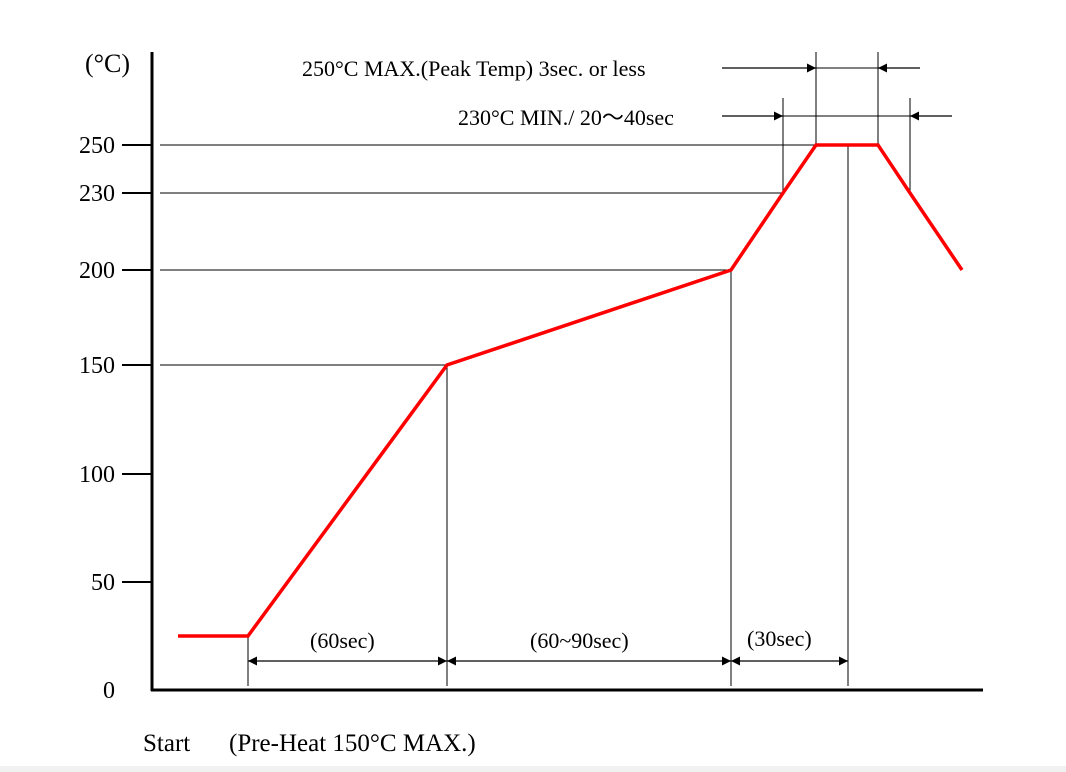 This screenshot has width=1066, height=772. What do you see at coordinates (115, 418) in the screenshot?
I see `y-axis-ticks: 0 50 100 150 200 230 250` at bounding box center [115, 418].